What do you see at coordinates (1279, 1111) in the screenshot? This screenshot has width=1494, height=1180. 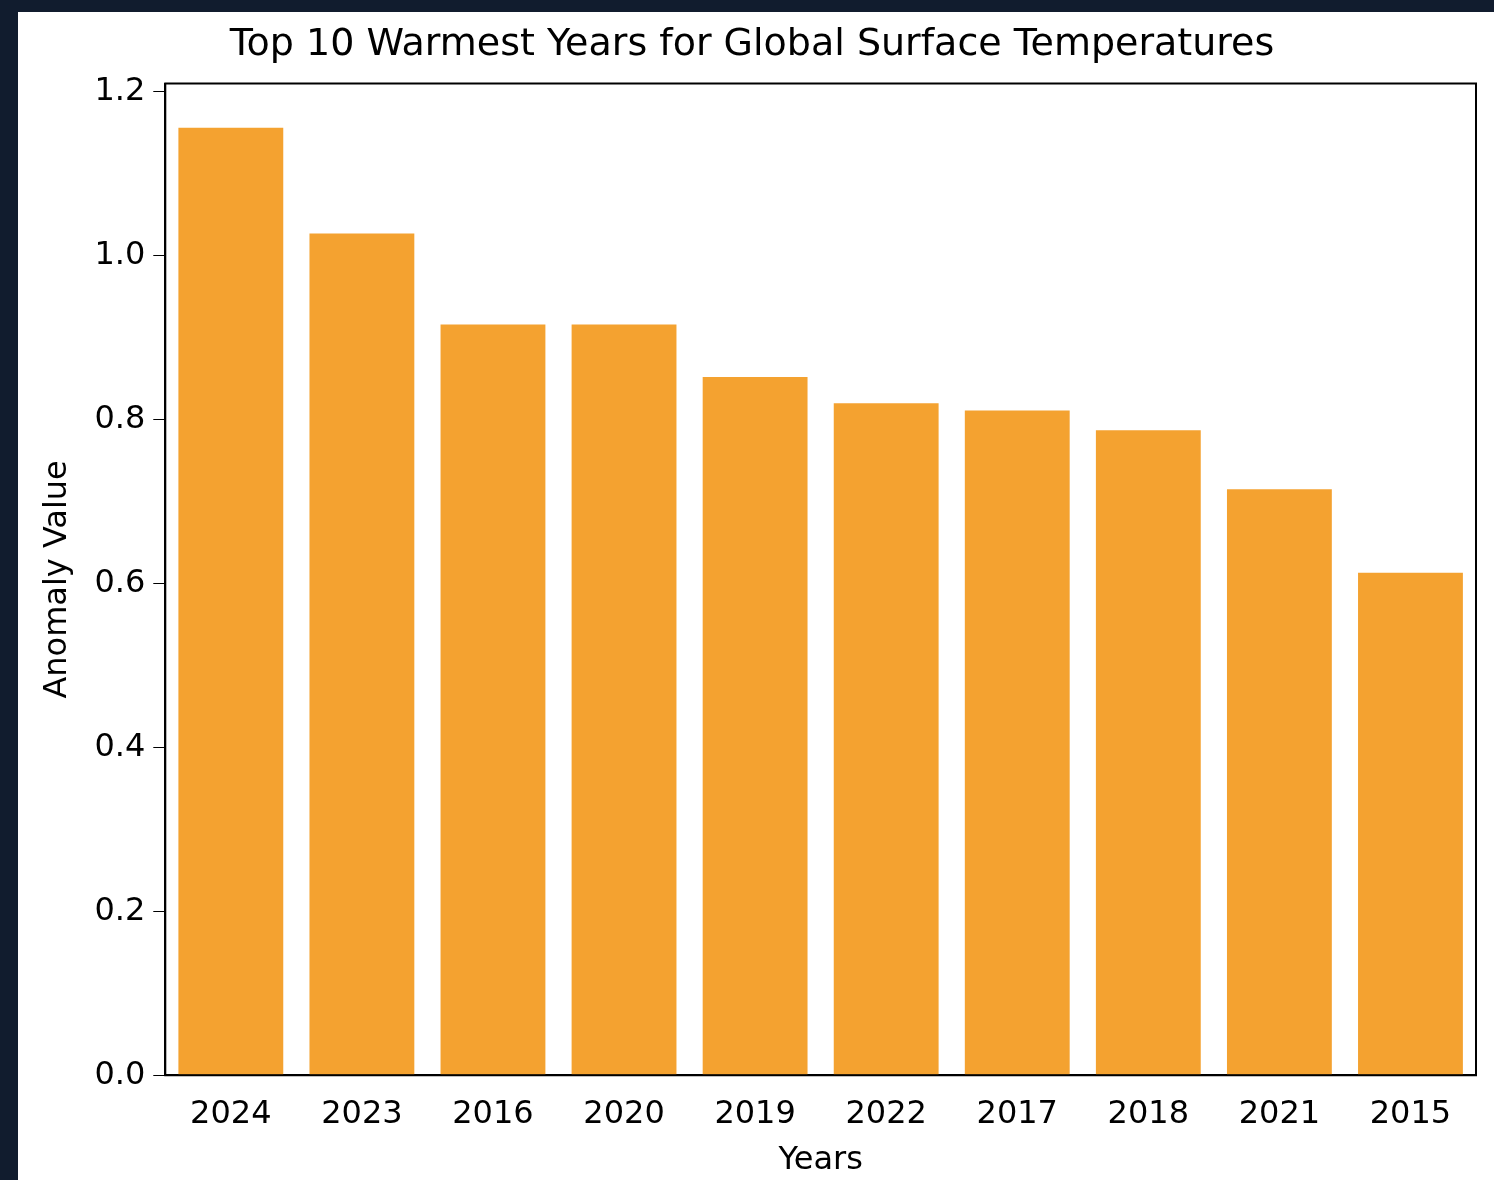 I see `x-tick-label: 2021` at bounding box center [1279, 1111].